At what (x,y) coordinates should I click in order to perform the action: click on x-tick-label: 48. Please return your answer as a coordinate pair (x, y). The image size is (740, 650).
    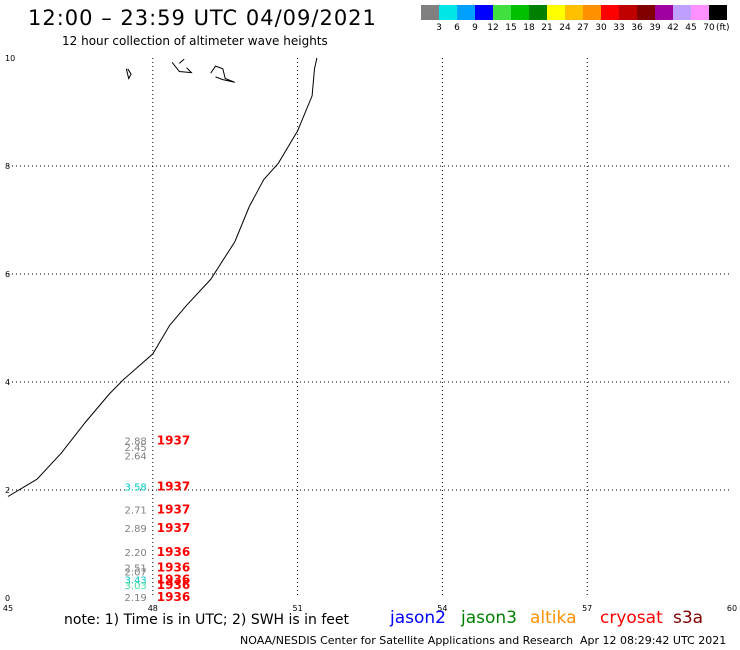
    Looking at the image, I should click on (153, 608).